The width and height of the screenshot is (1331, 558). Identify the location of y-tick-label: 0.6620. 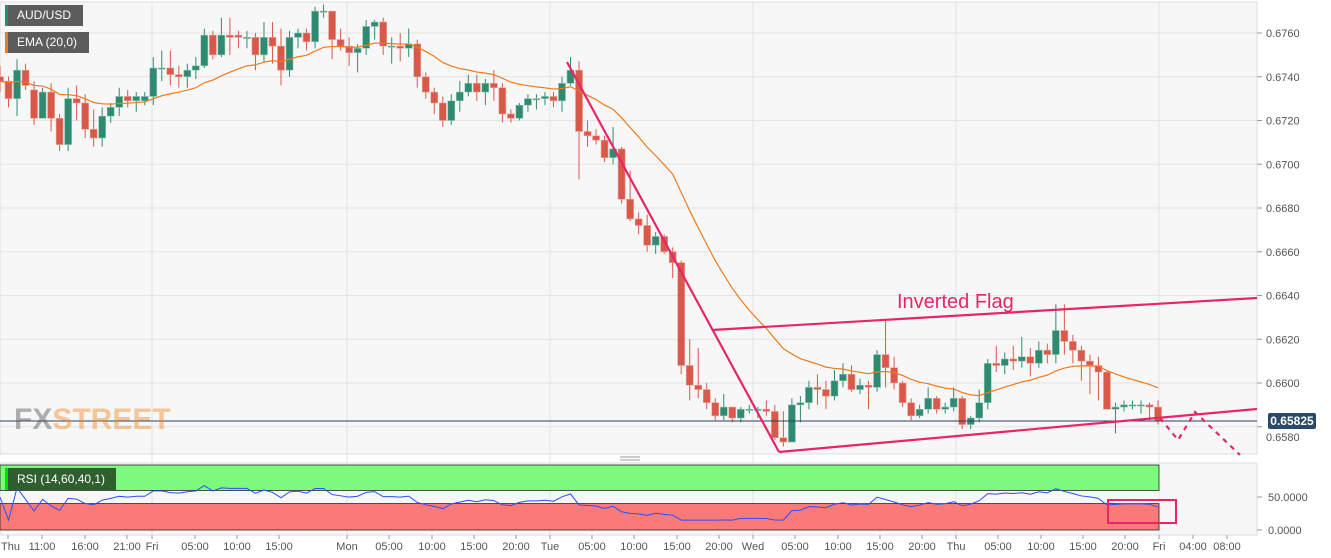
(1283, 340).